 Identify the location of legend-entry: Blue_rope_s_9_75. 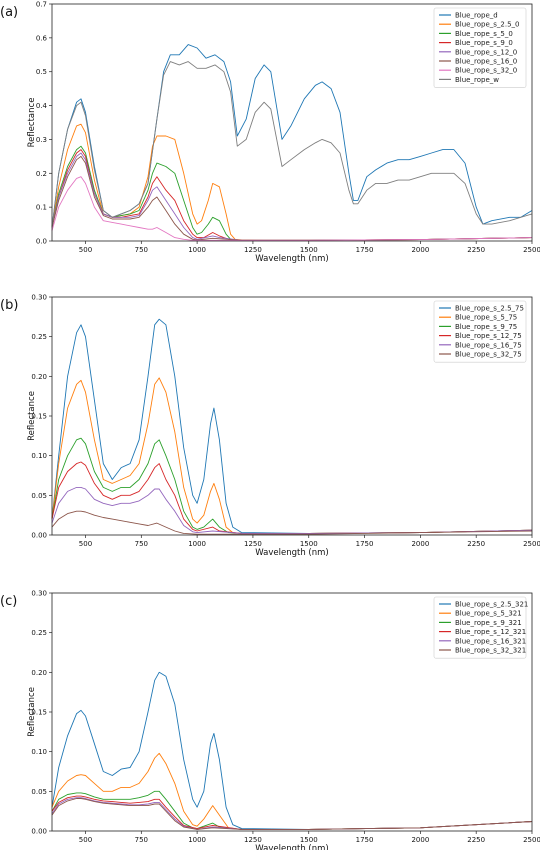
(486, 327).